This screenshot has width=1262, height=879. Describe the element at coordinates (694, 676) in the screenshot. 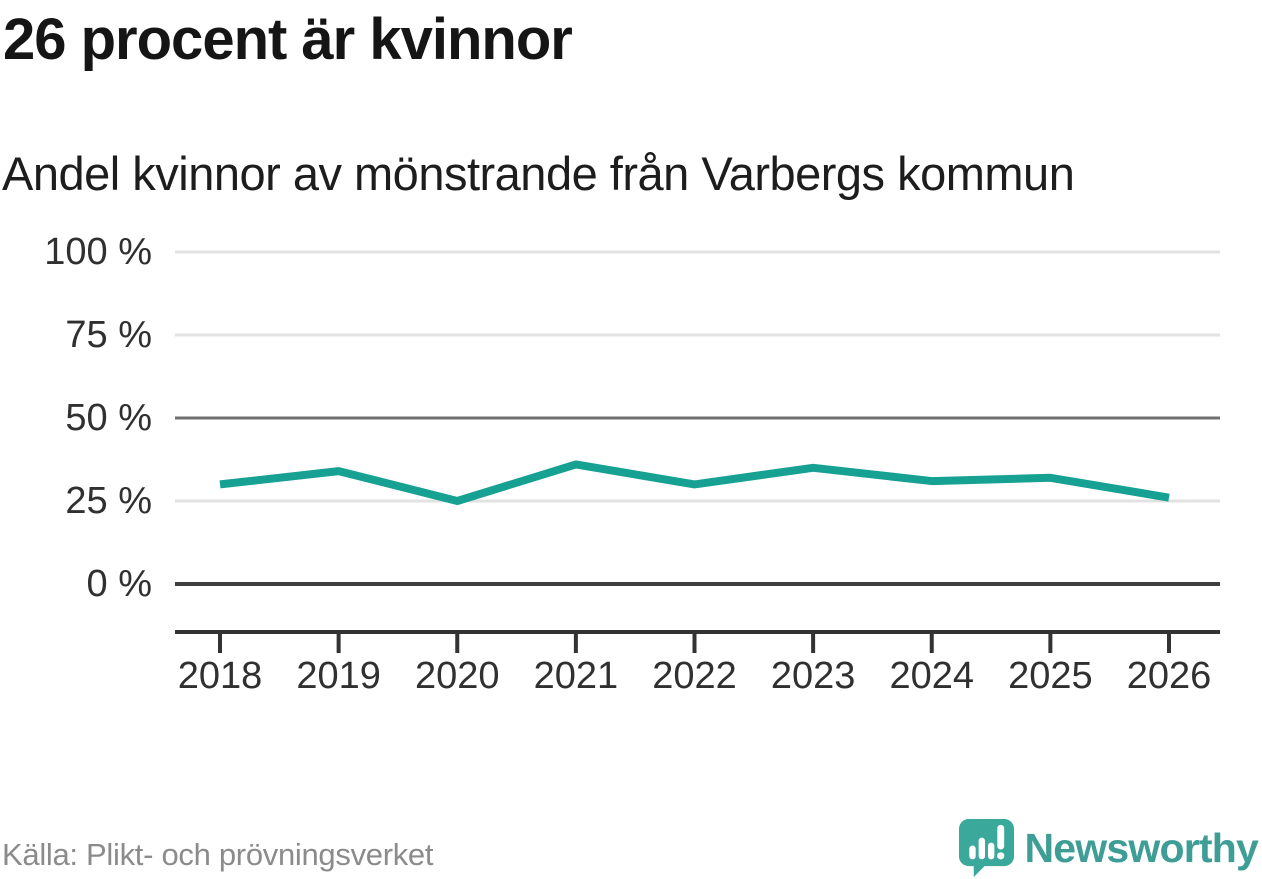

I see `x-tick-label: 2022` at that location.